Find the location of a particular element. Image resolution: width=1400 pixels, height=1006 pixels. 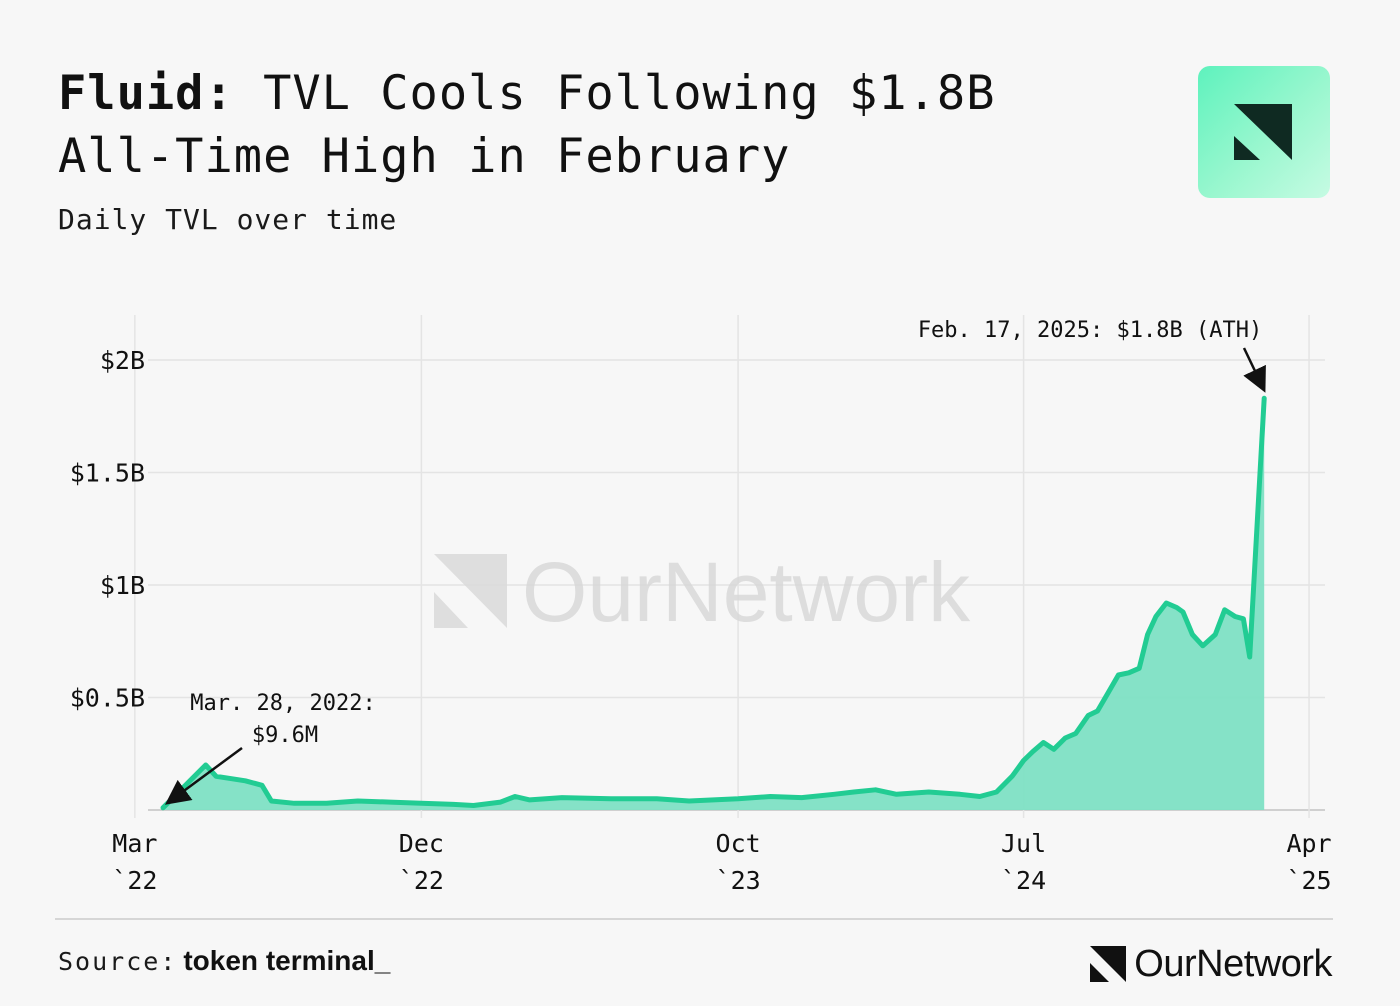

y-tick-label-1: $1B is located at coordinates (122, 585).